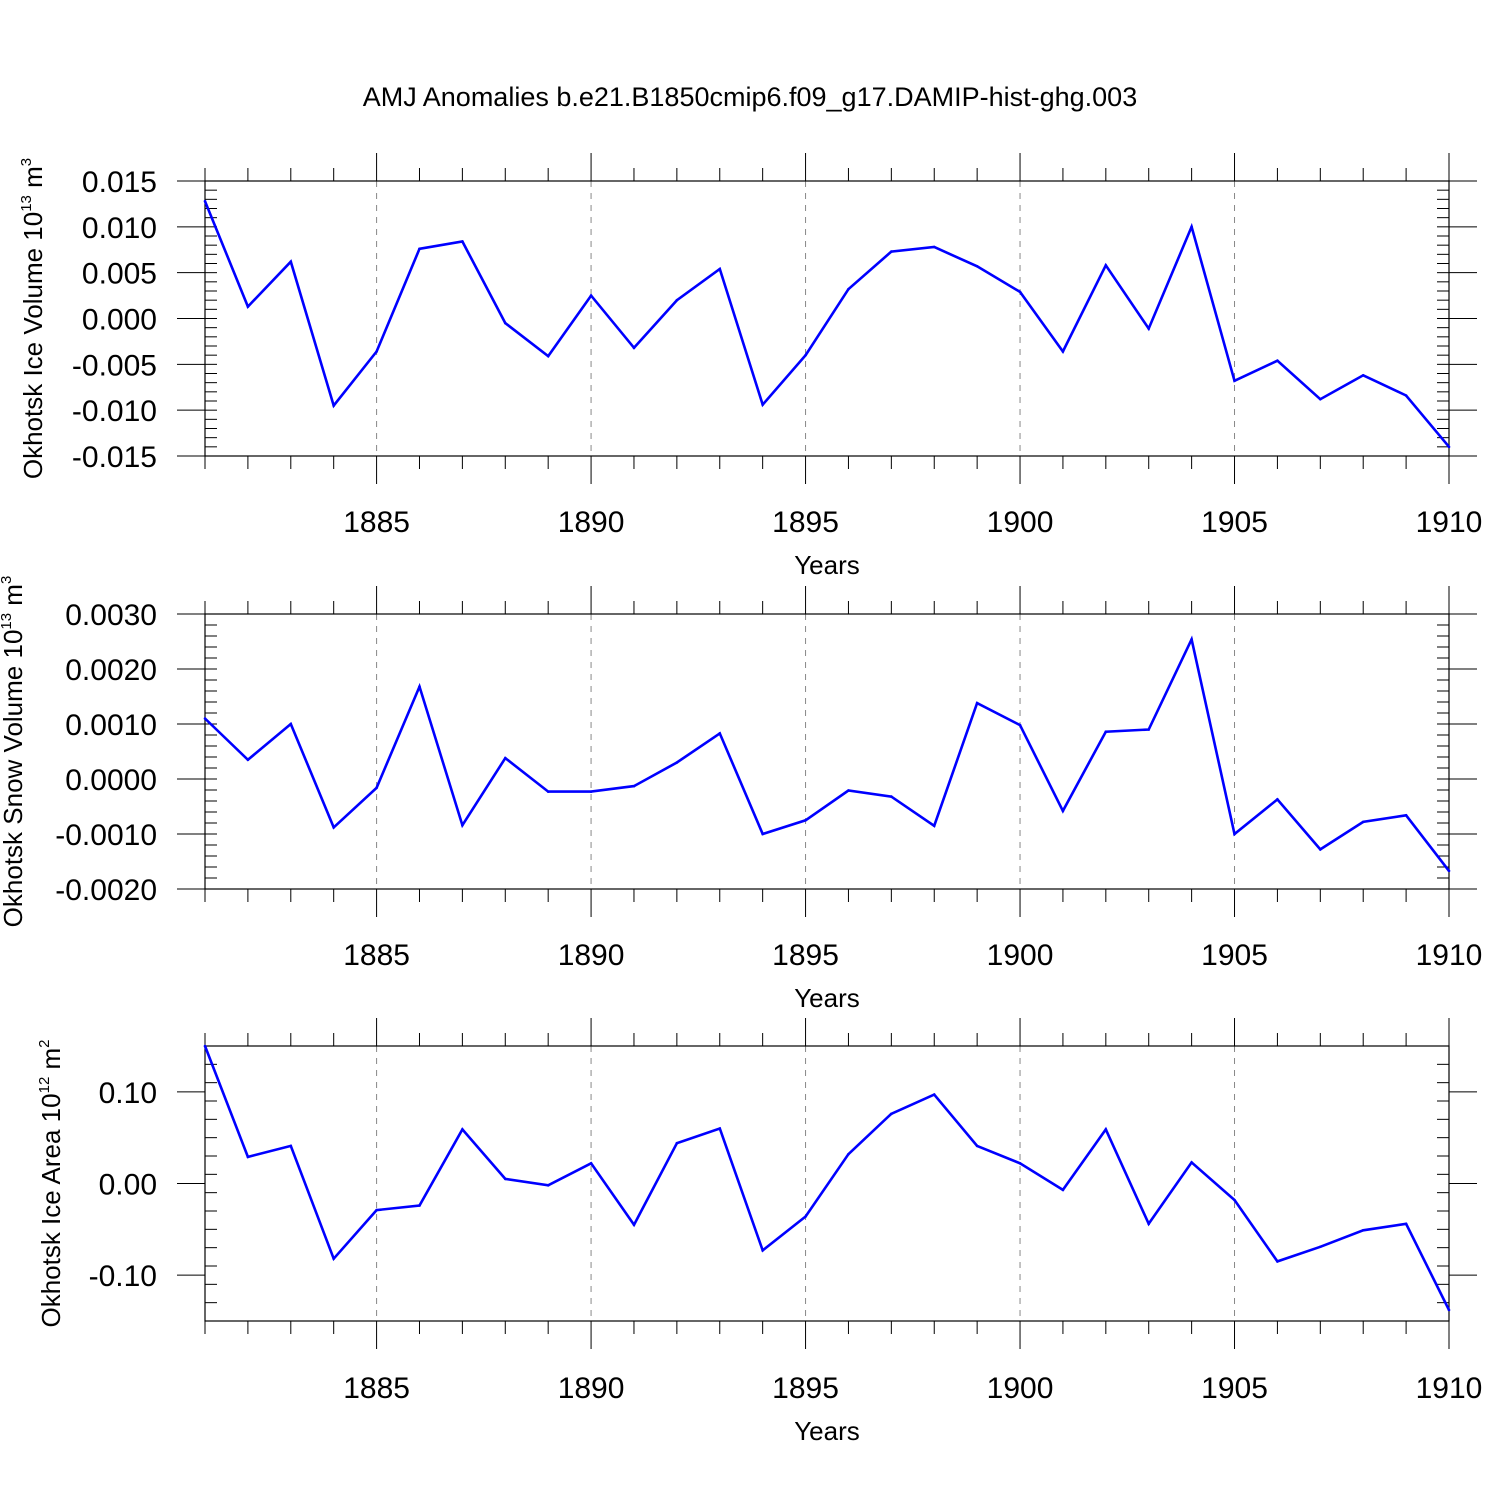  What do you see at coordinates (1234, 1388) in the screenshot?
I see `x-tick-label: 1905` at bounding box center [1234, 1388].